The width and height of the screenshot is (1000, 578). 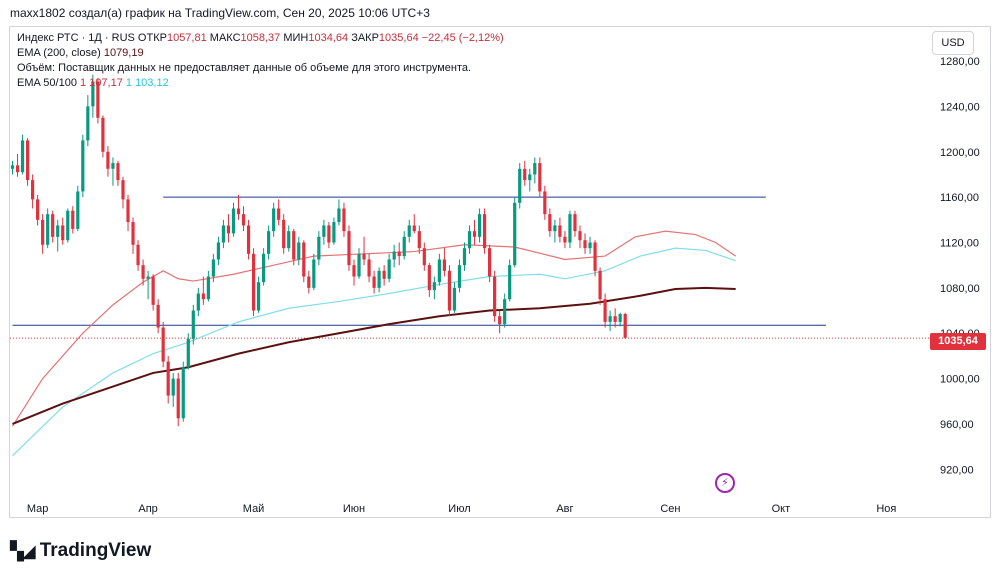 I want to click on open-value: 1057,81, so click(x=186, y=38).